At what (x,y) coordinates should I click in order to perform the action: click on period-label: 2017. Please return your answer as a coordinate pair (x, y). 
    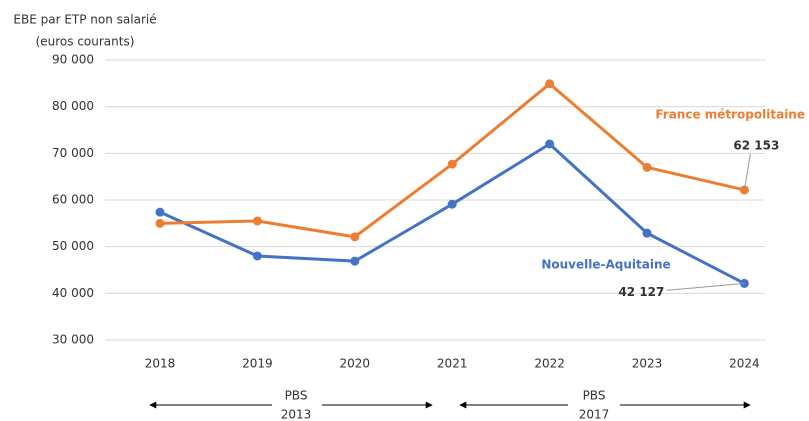
    Looking at the image, I should click on (594, 414).